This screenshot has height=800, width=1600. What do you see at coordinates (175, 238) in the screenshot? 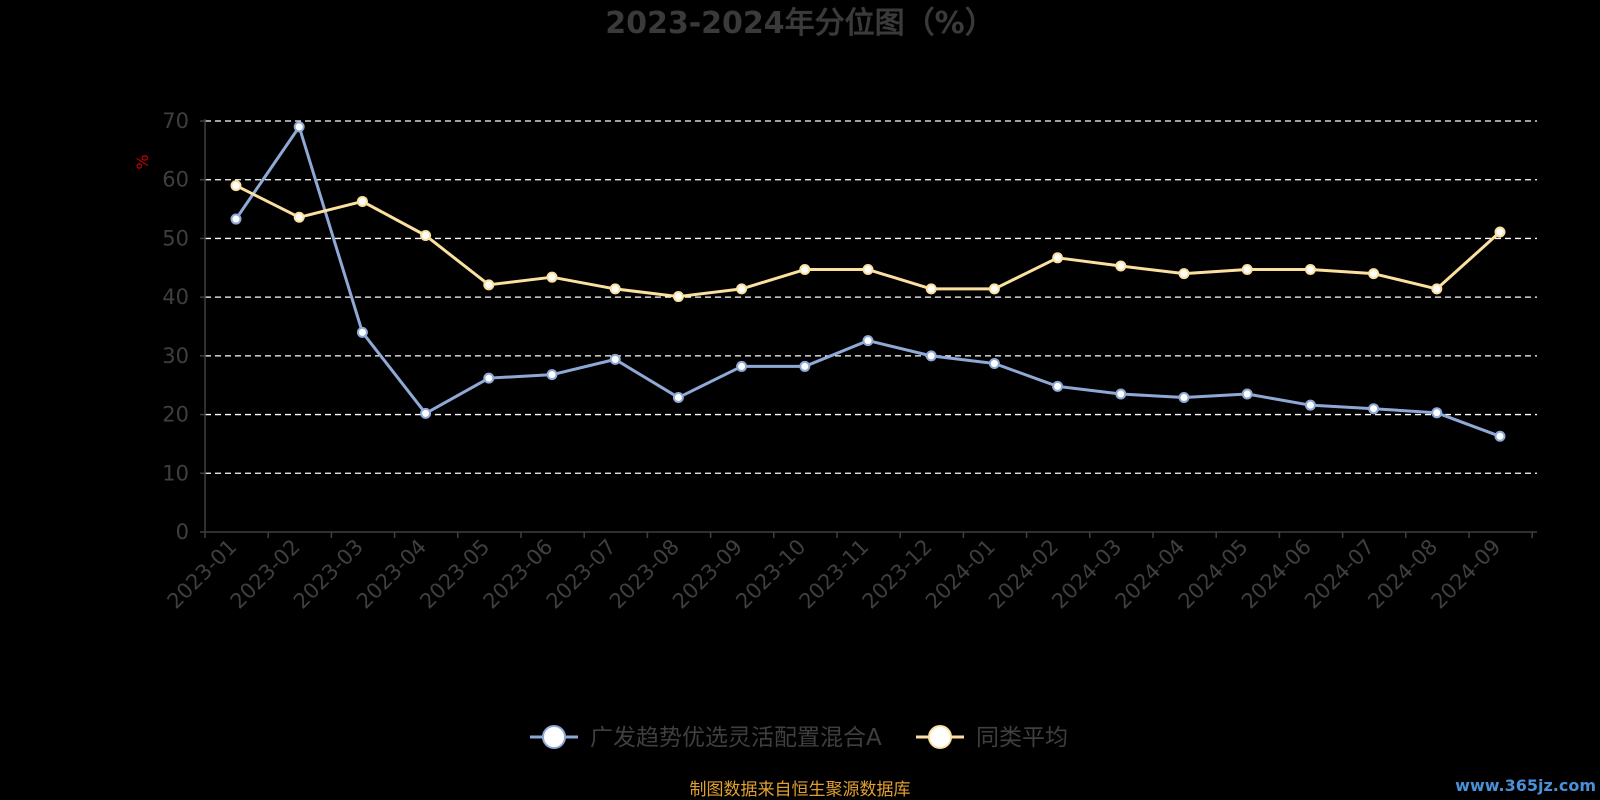
I see `y-tick-label: 50` at bounding box center [175, 238].